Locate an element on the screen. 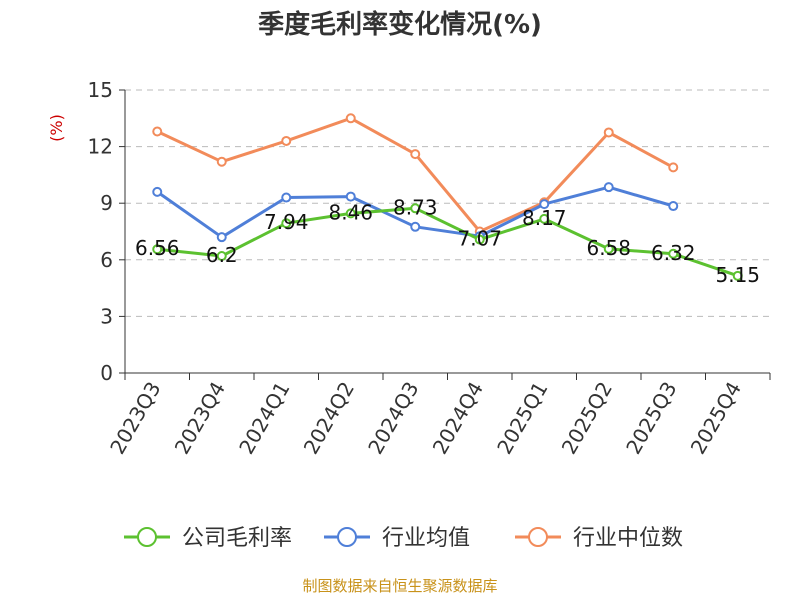 The height and width of the screenshot is (600, 800). y-tick-label: 0 is located at coordinates (106, 373).